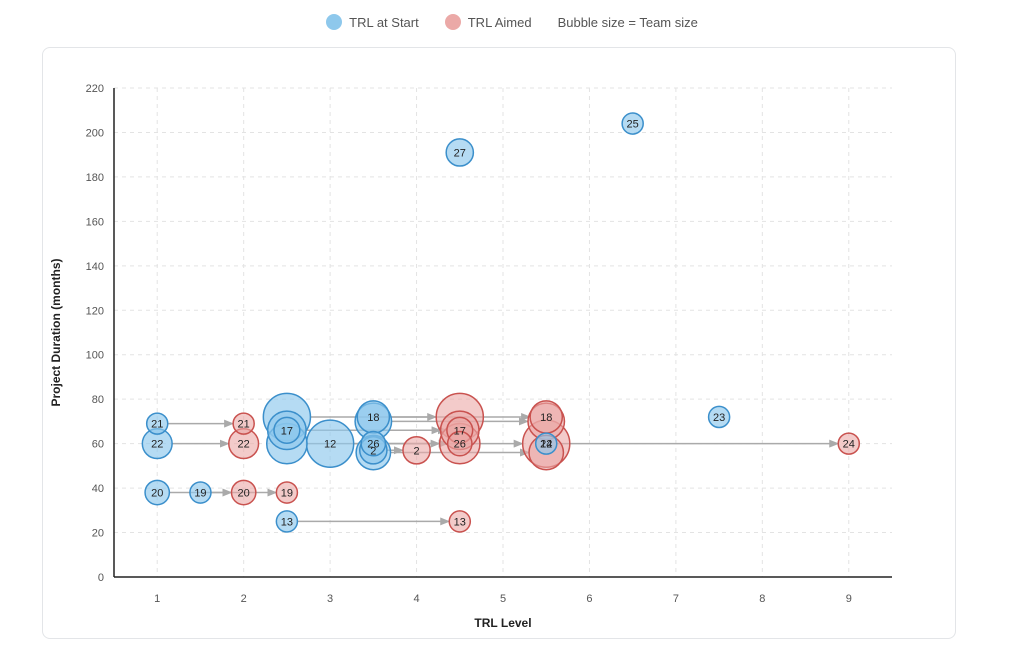  What do you see at coordinates (95, 222) in the screenshot?
I see `y-tick-label: 160` at bounding box center [95, 222].